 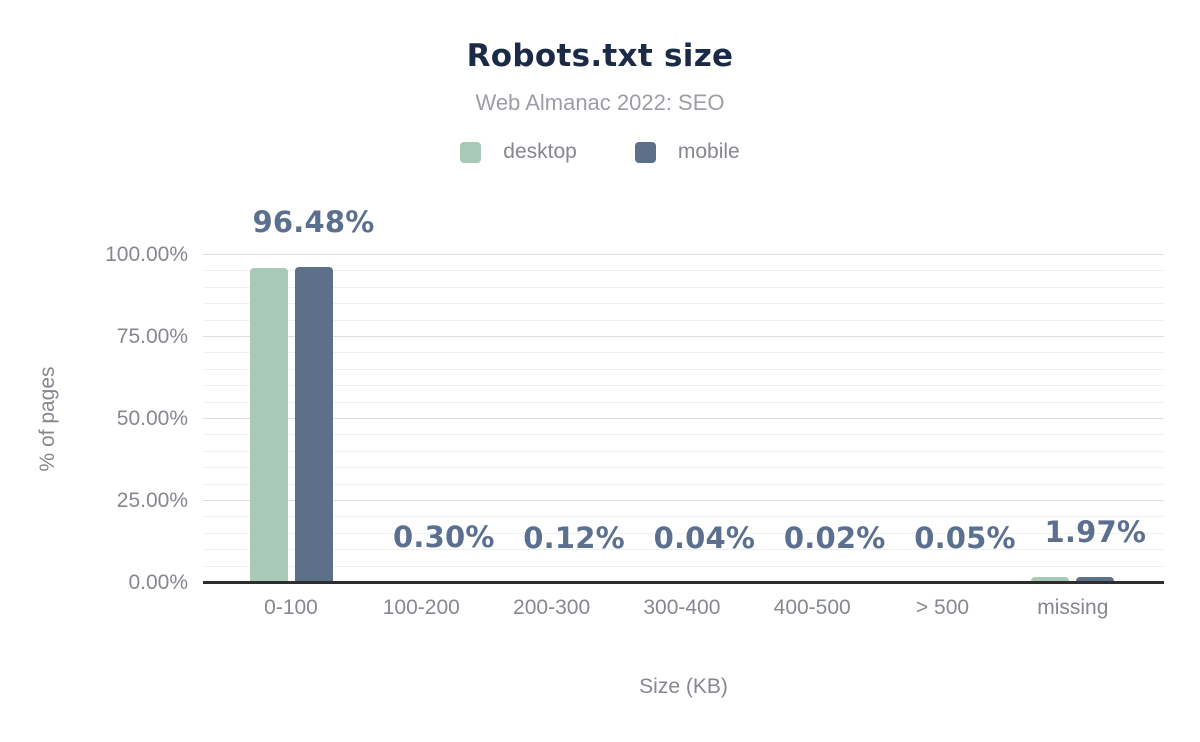 I want to click on desktop-swatch, so click(x=471, y=152).